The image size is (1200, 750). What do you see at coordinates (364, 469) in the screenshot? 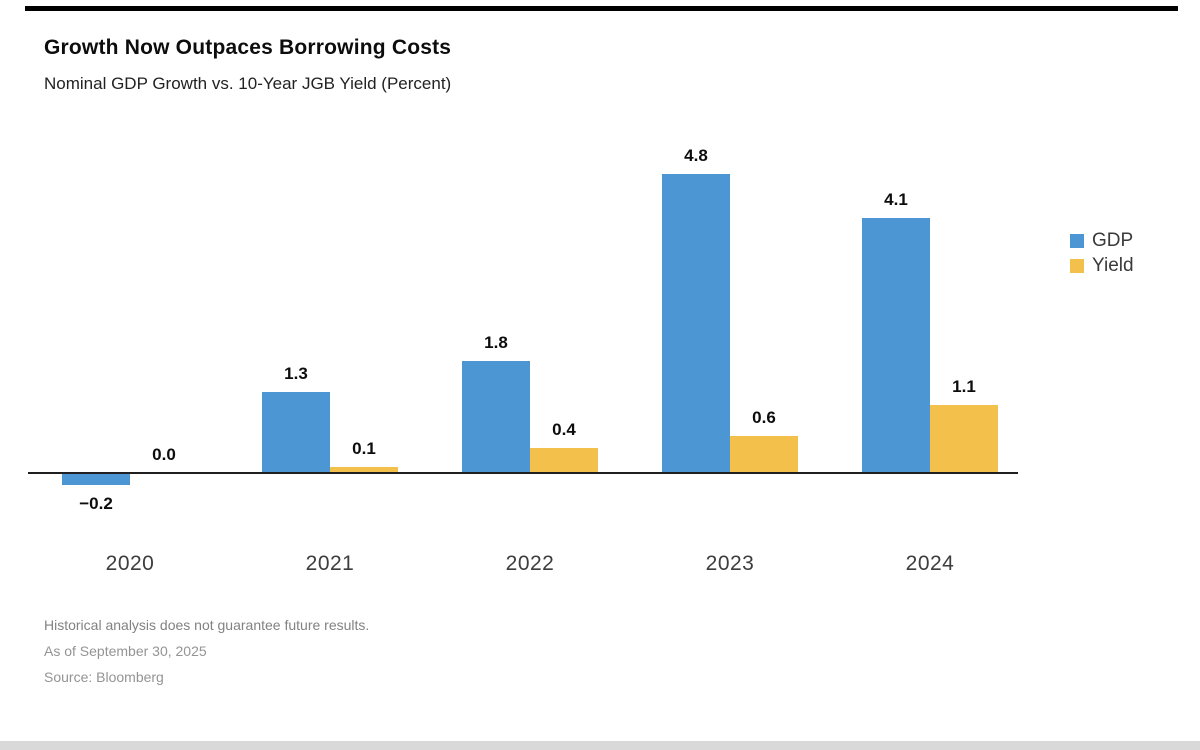
I see `bar-yield-2021` at bounding box center [364, 469].